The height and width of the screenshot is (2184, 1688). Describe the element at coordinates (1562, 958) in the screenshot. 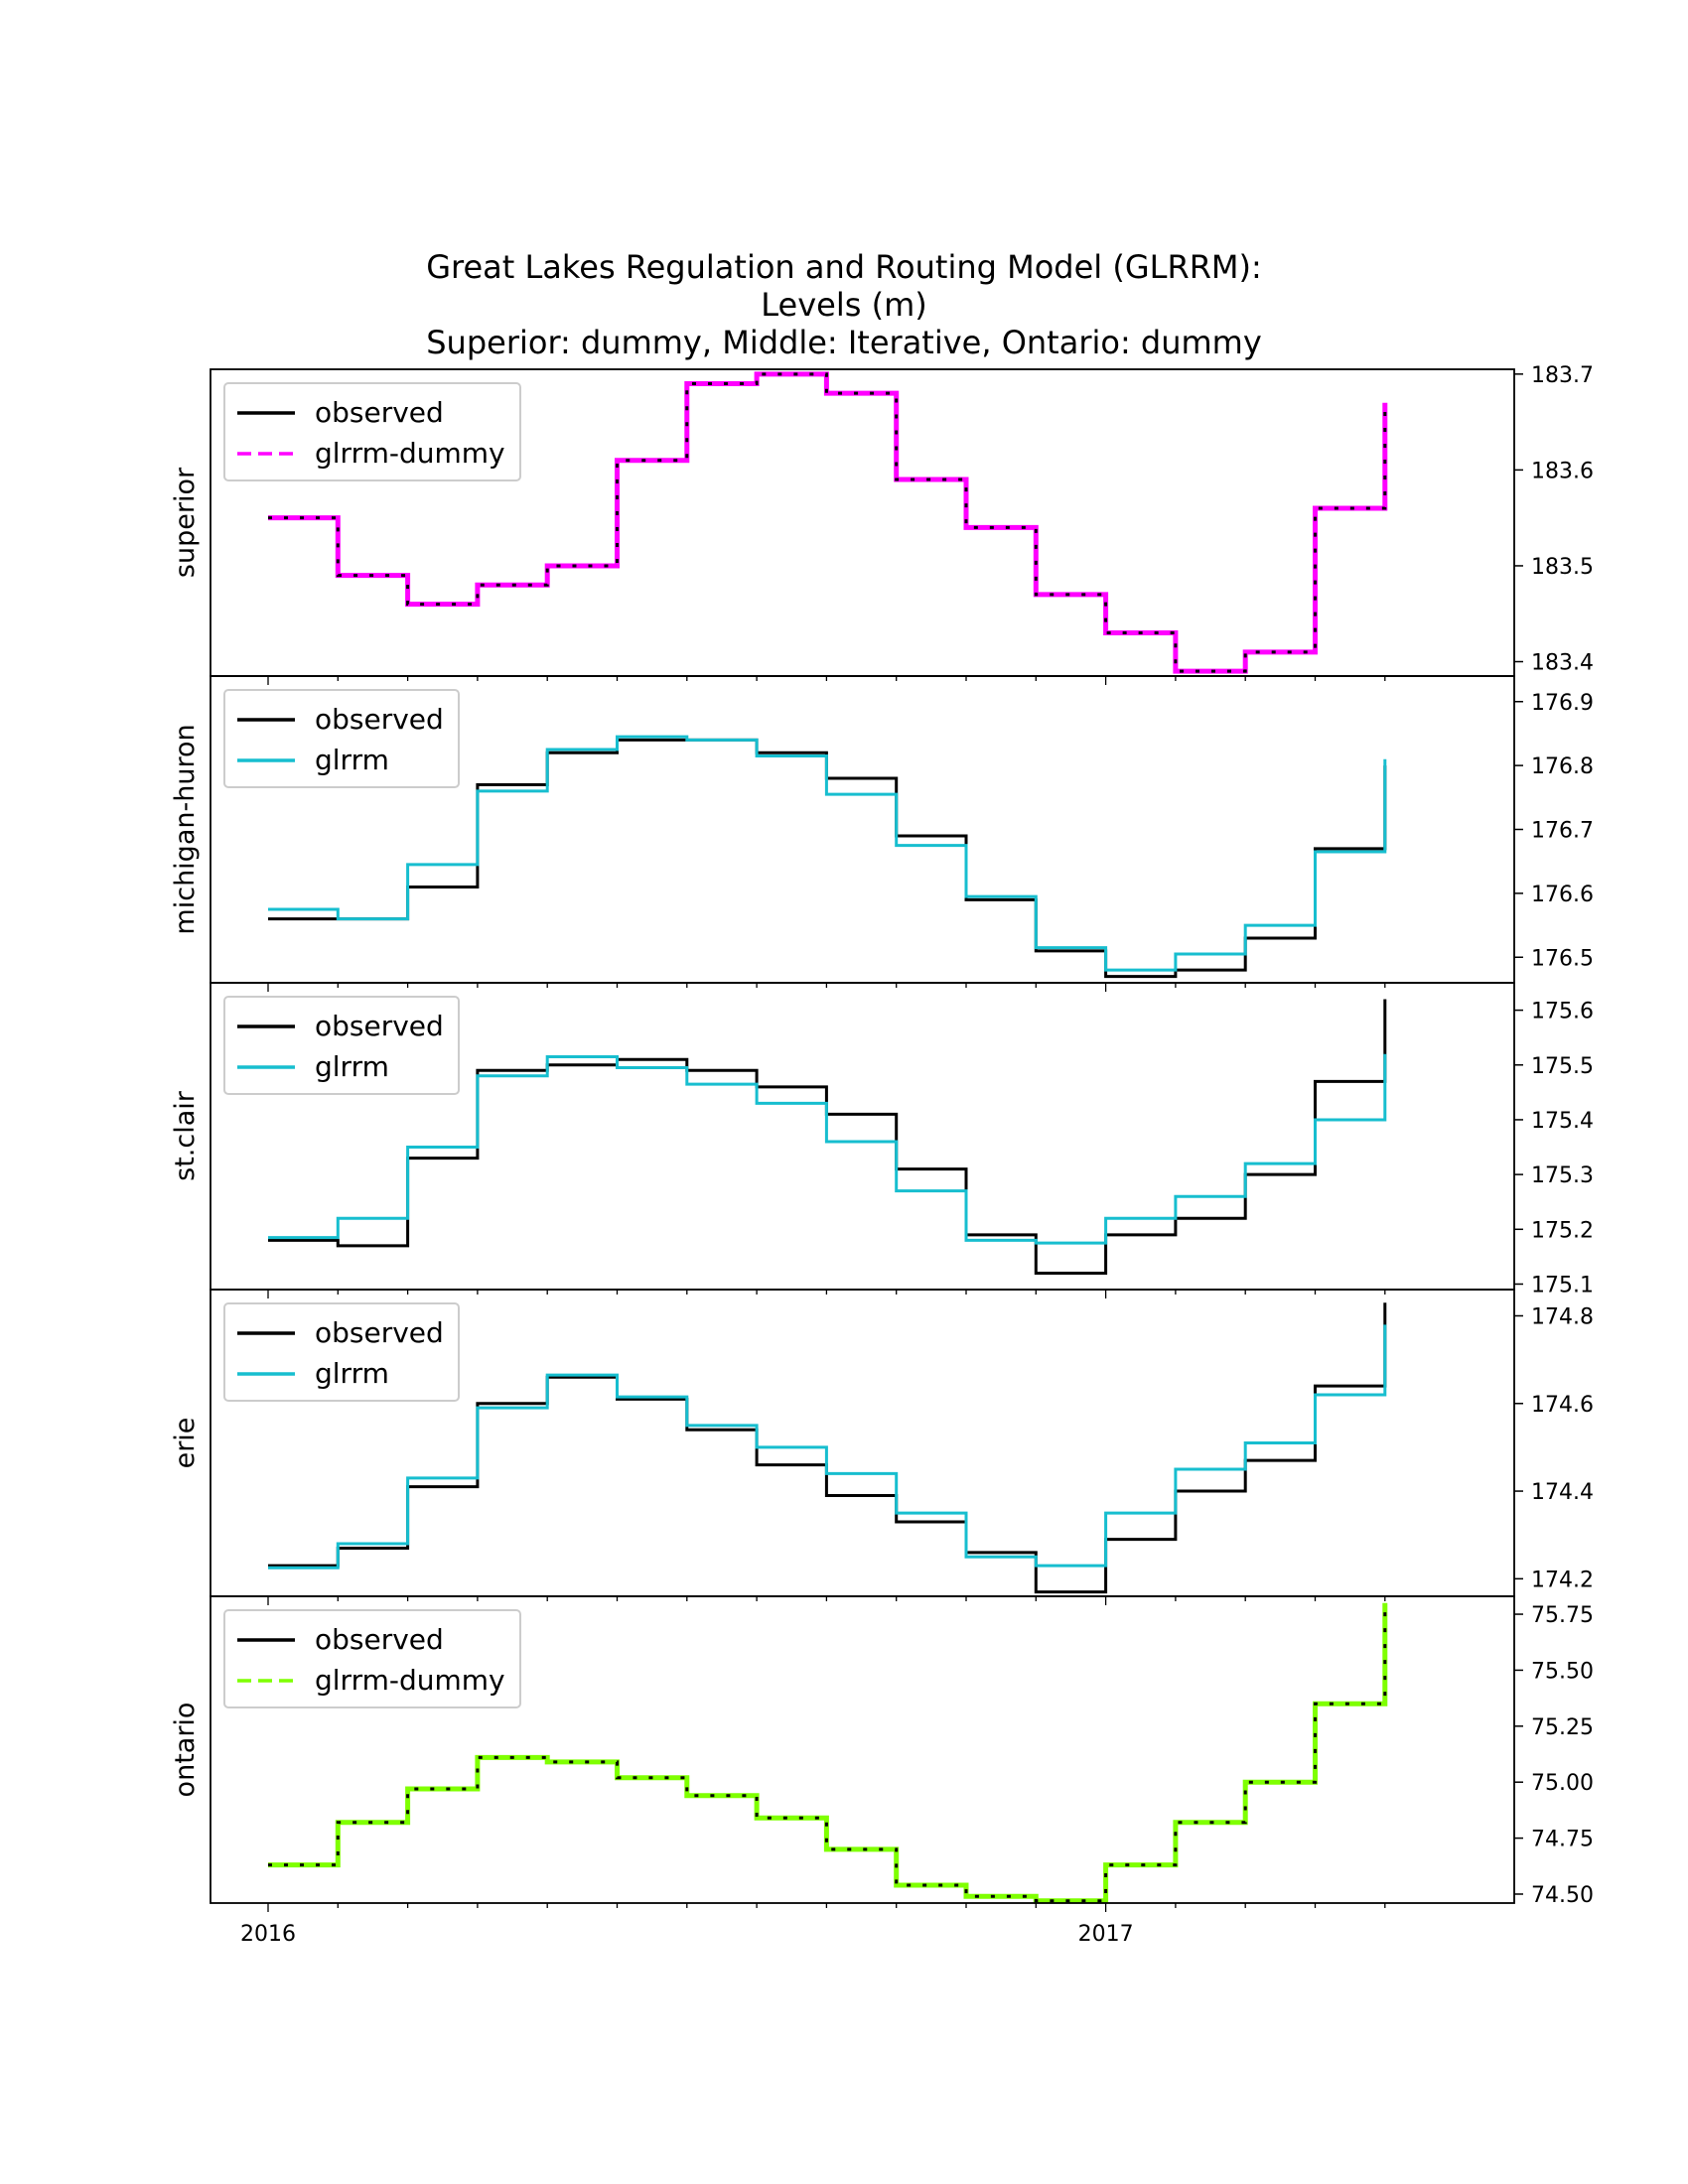

I see `y-tick-label: 176.5` at that location.